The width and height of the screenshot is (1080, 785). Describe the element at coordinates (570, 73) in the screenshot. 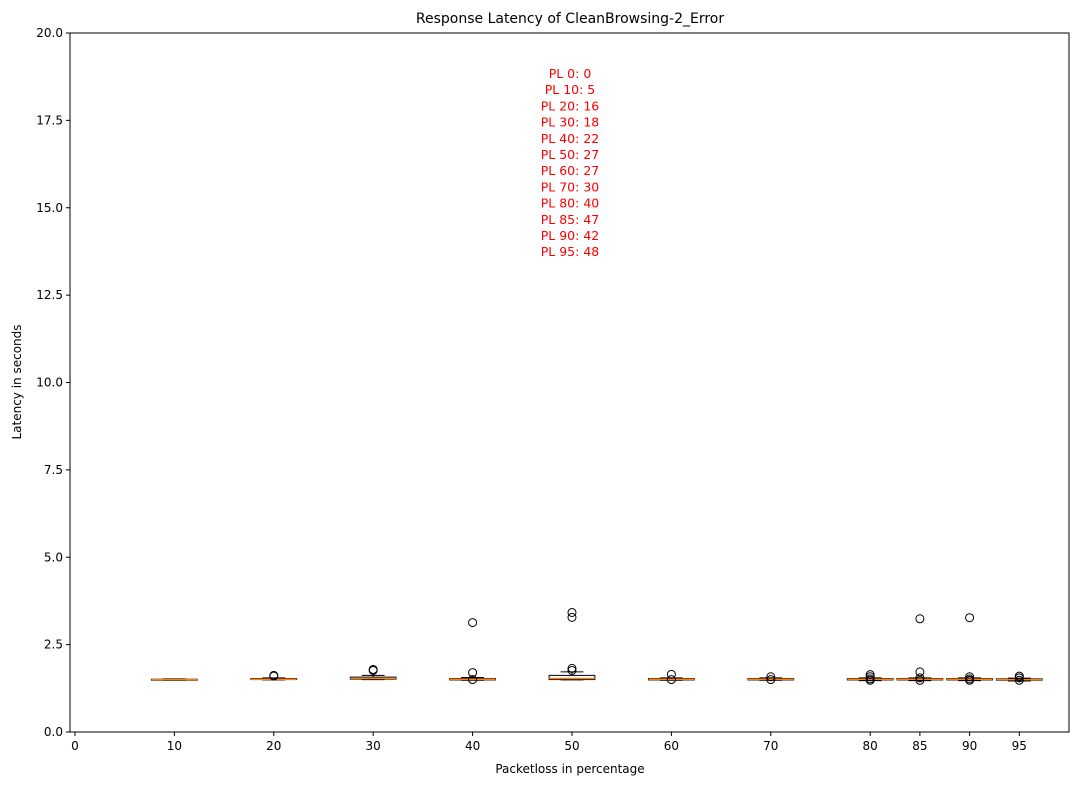

I see `annotation-line: PL 0: 0` at that location.